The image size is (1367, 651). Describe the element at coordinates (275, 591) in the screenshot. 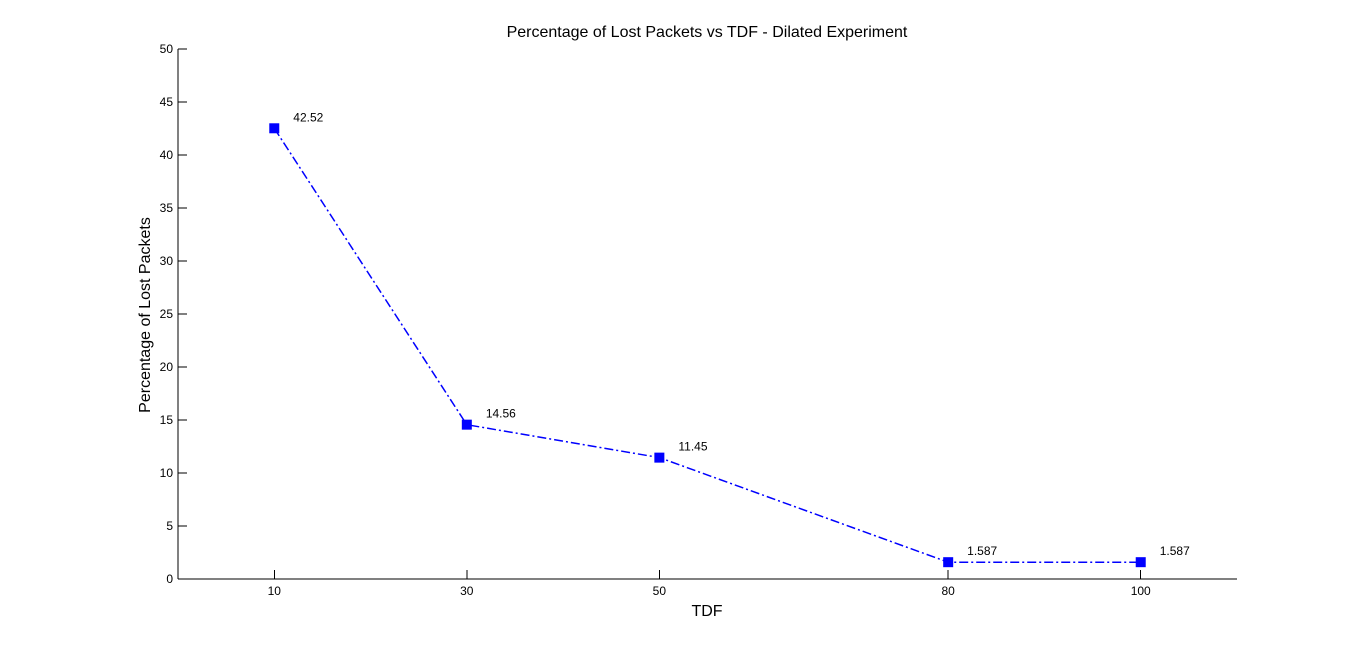

I see `x-tick-label: 10` at that location.